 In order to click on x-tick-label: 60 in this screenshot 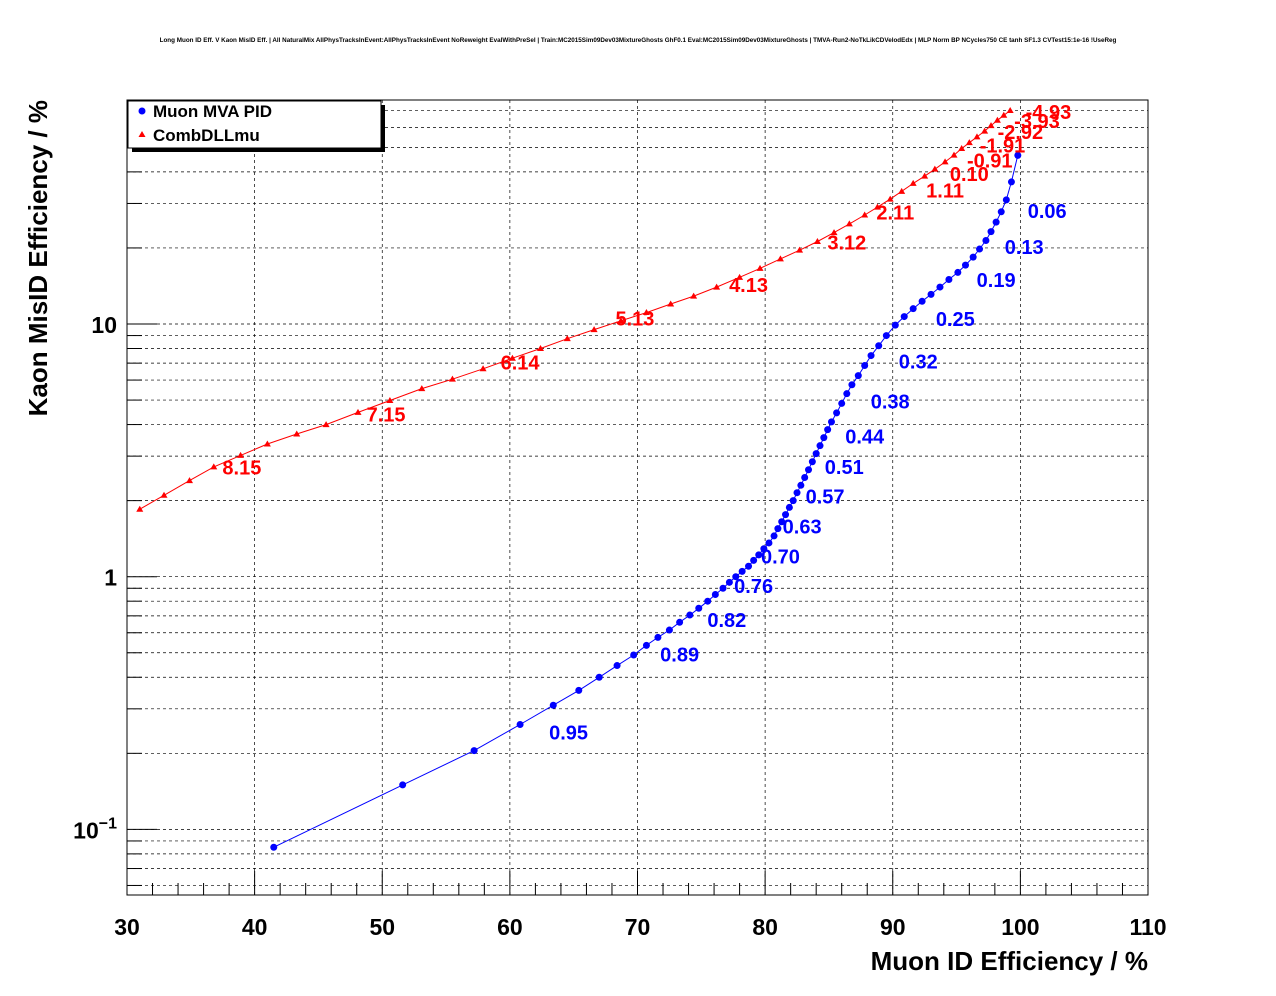, I will do `click(510, 927)`.